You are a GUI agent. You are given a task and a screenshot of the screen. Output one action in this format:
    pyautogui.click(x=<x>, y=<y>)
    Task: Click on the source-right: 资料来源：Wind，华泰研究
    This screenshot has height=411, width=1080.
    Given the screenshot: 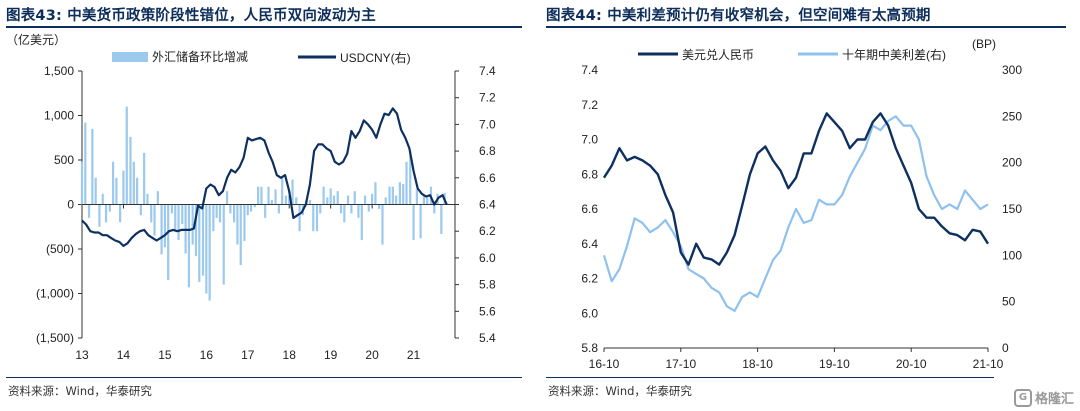 What is the action you would take?
    pyautogui.click(x=620, y=391)
    